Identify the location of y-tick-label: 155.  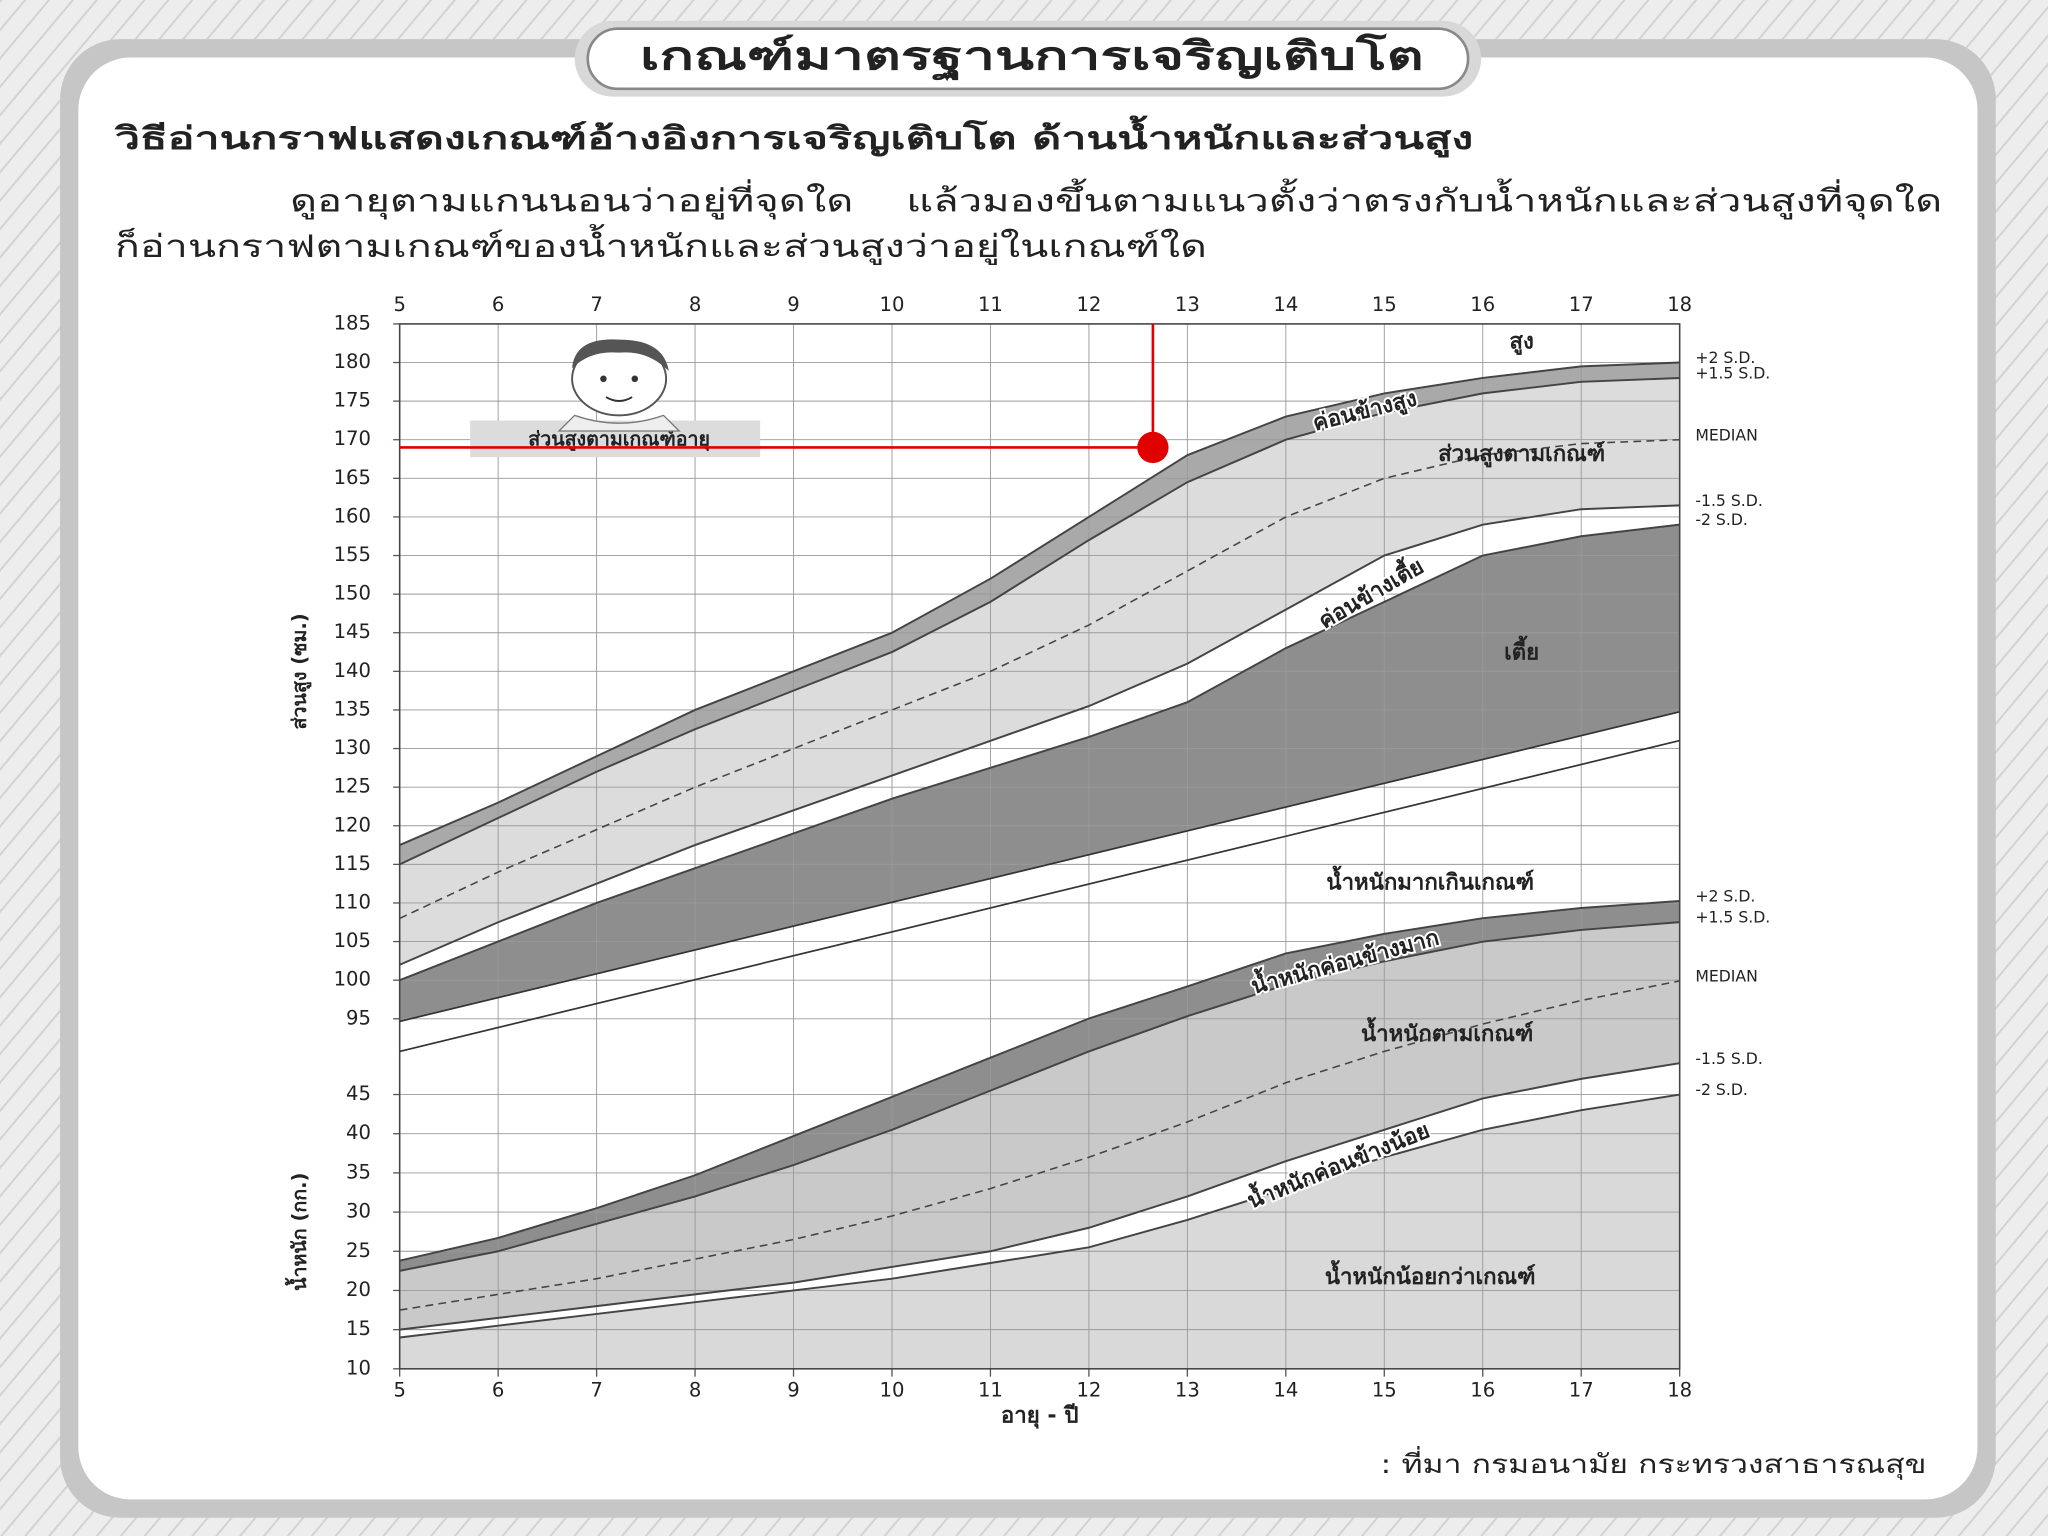
(352, 554).